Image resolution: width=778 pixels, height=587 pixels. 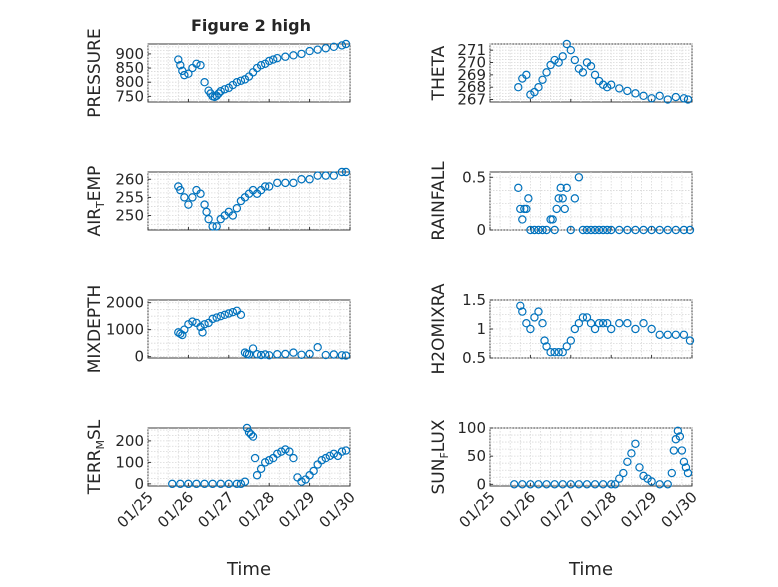 I want to click on y-tick-label: 900, so click(x=129, y=54).